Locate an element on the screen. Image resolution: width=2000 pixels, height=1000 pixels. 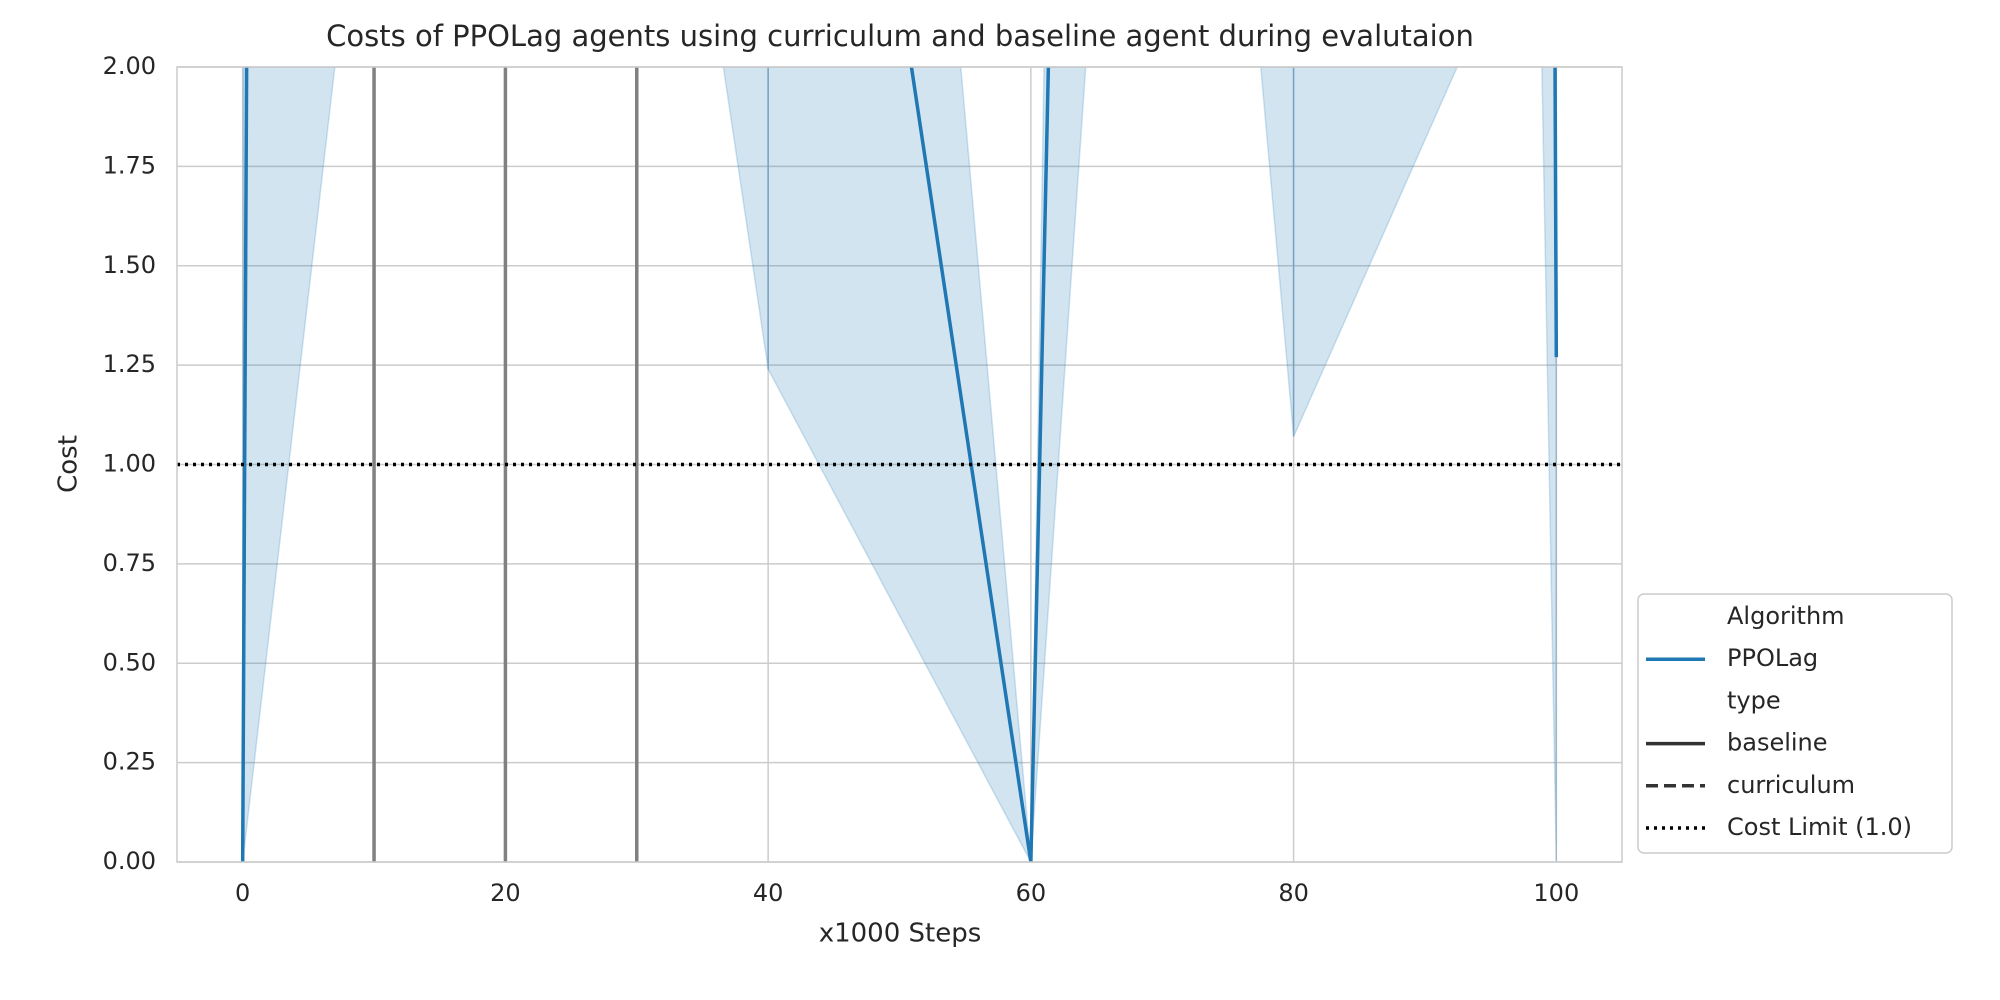
x-tick-label: 20 is located at coordinates (505, 893).